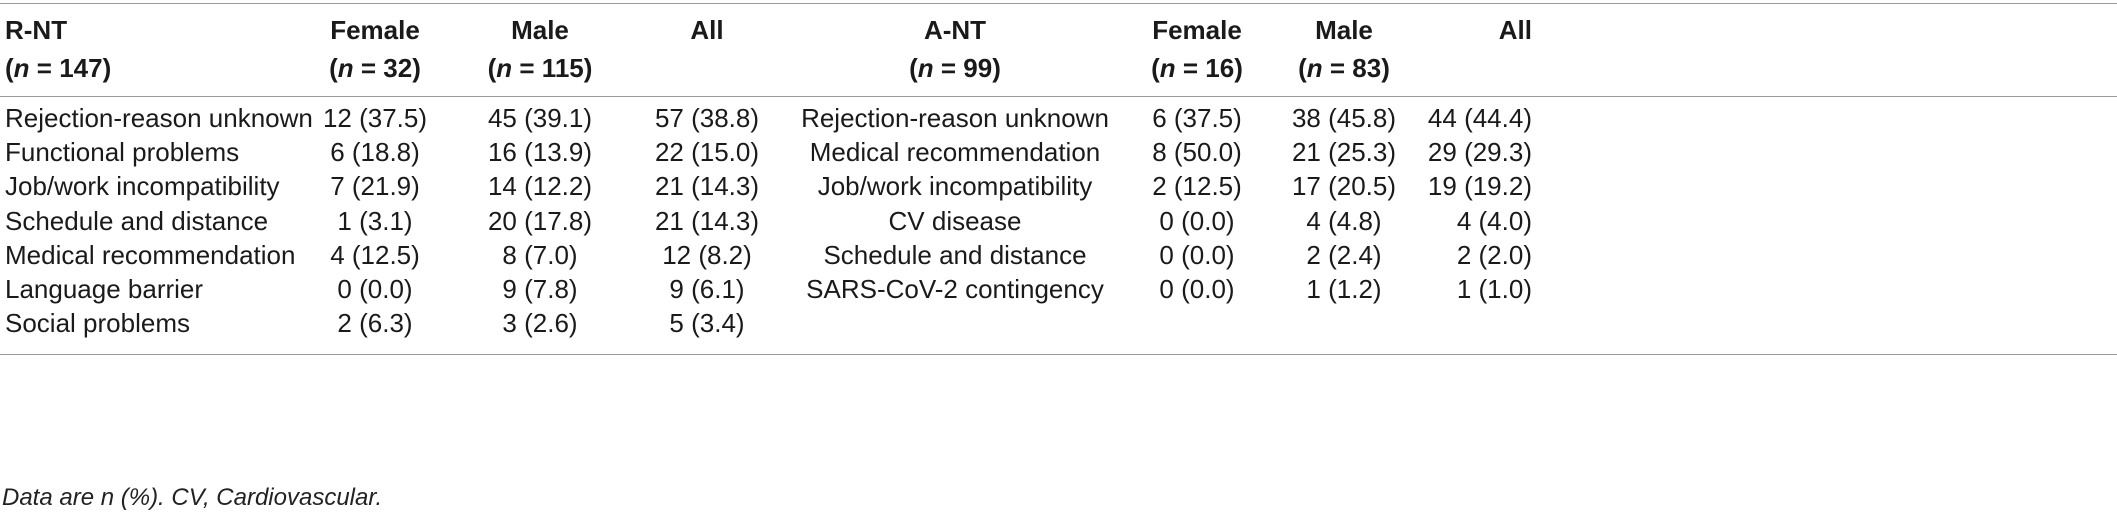 This screenshot has width=2117, height=528. What do you see at coordinates (707, 289) in the screenshot?
I see `left-row-all: 9 (6.1)` at bounding box center [707, 289].